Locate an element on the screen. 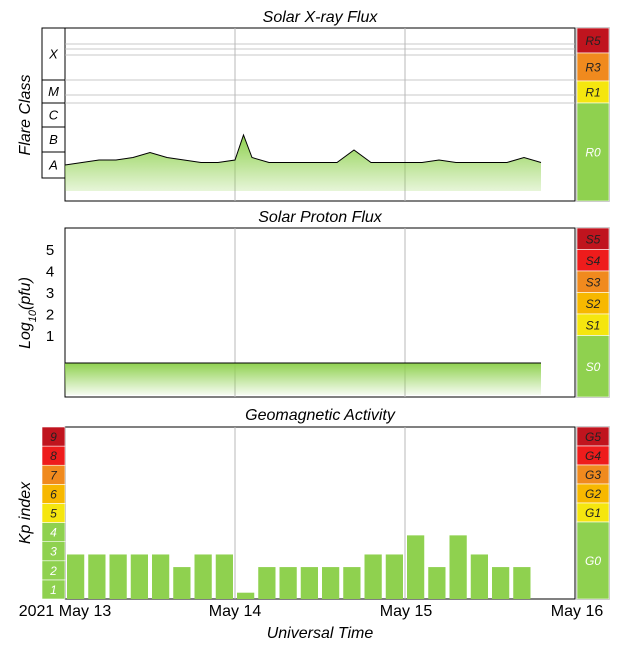 The image size is (640, 655). xtick-0: 2021 May 13 is located at coordinates (65, 611).